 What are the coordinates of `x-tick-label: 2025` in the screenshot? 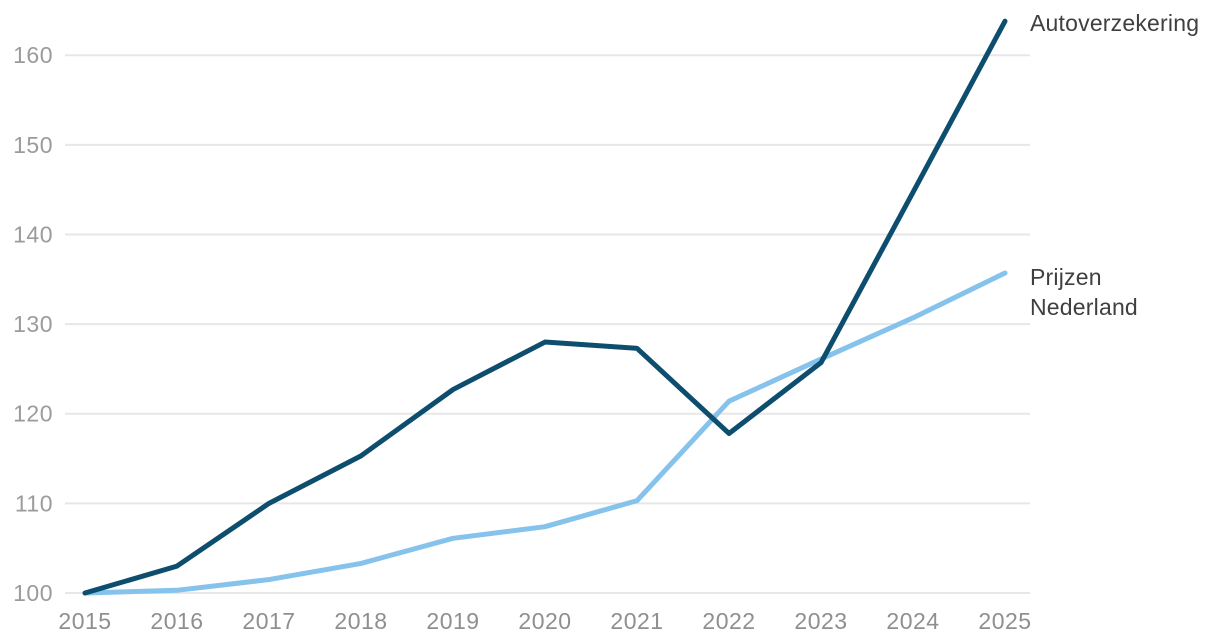 It's located at (1004, 621).